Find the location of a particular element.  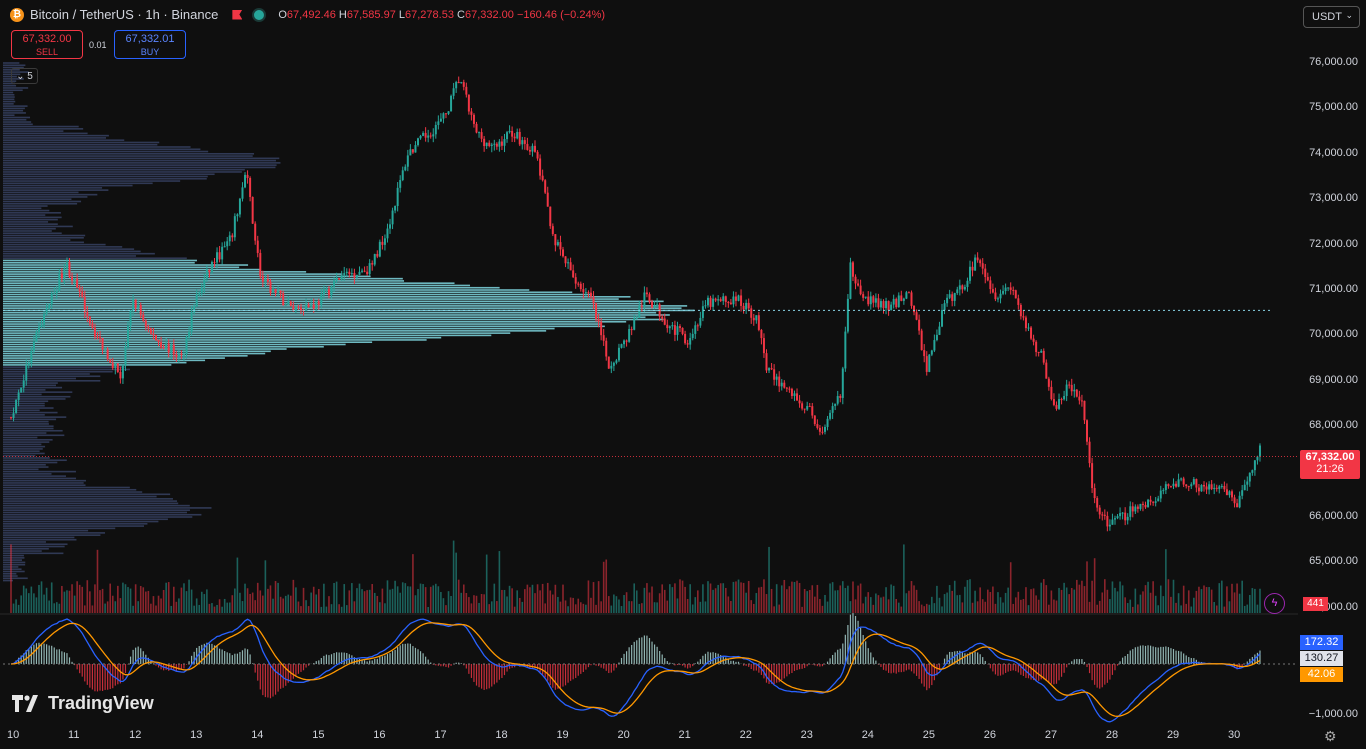

currency-select: USDT ⌄ is located at coordinates (1331, 17).